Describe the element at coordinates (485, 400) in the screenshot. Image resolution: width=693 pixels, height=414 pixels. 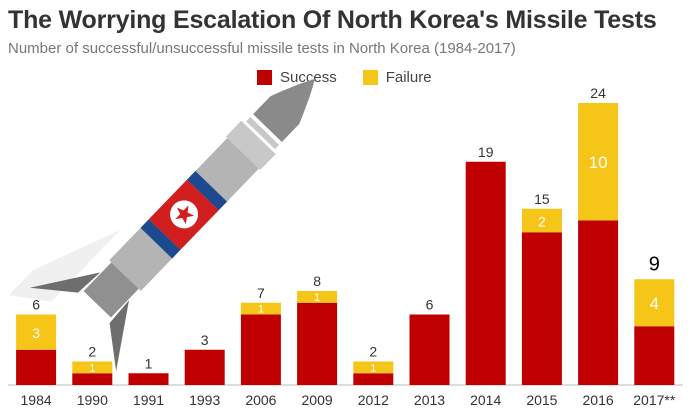
I see `x-tick-label: 2014` at that location.